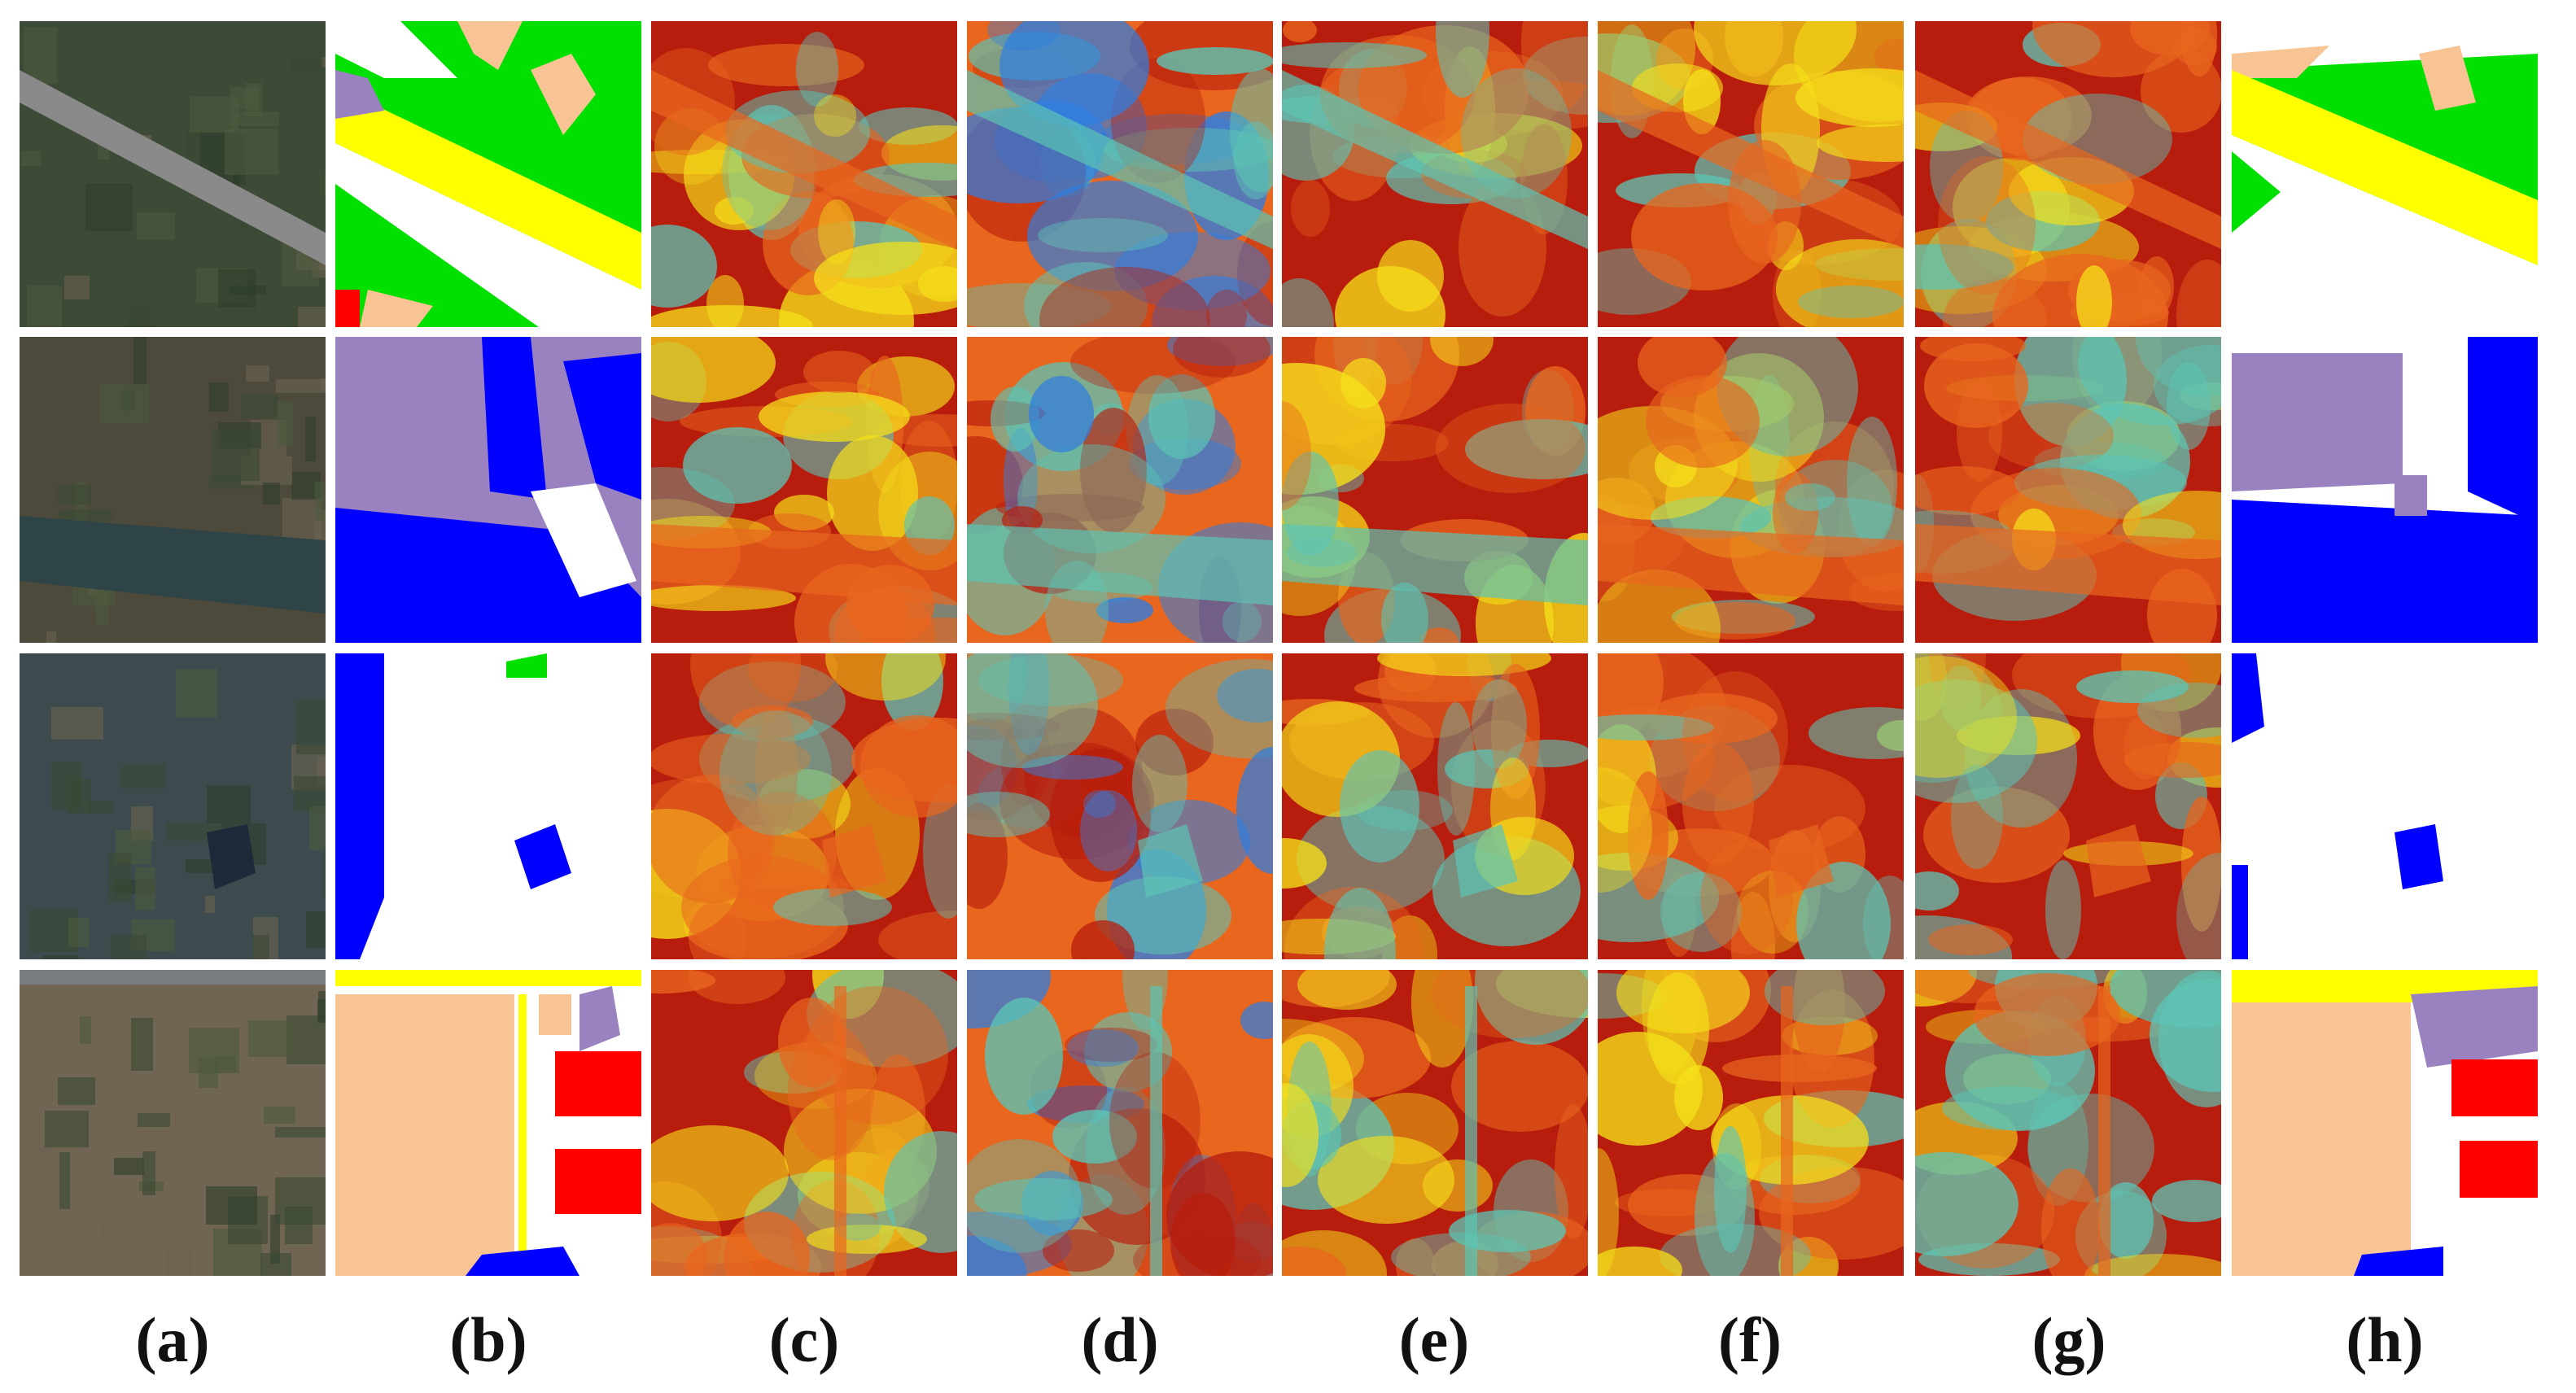  What do you see at coordinates (804, 1339) in the screenshot?
I see `panel-label-c: (c)` at bounding box center [804, 1339].